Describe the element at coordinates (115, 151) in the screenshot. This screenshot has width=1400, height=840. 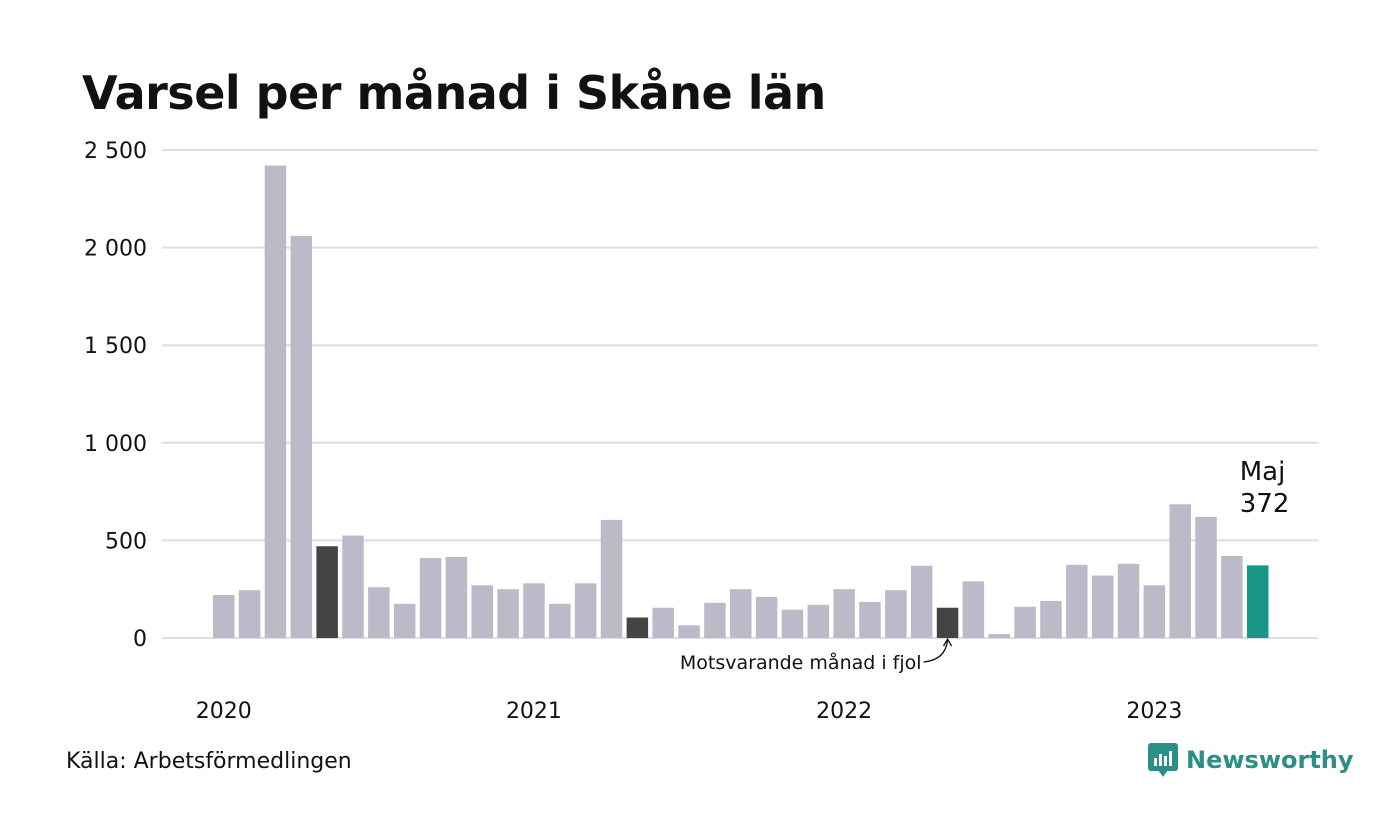
I see `y-tick-label: 2 500` at that location.